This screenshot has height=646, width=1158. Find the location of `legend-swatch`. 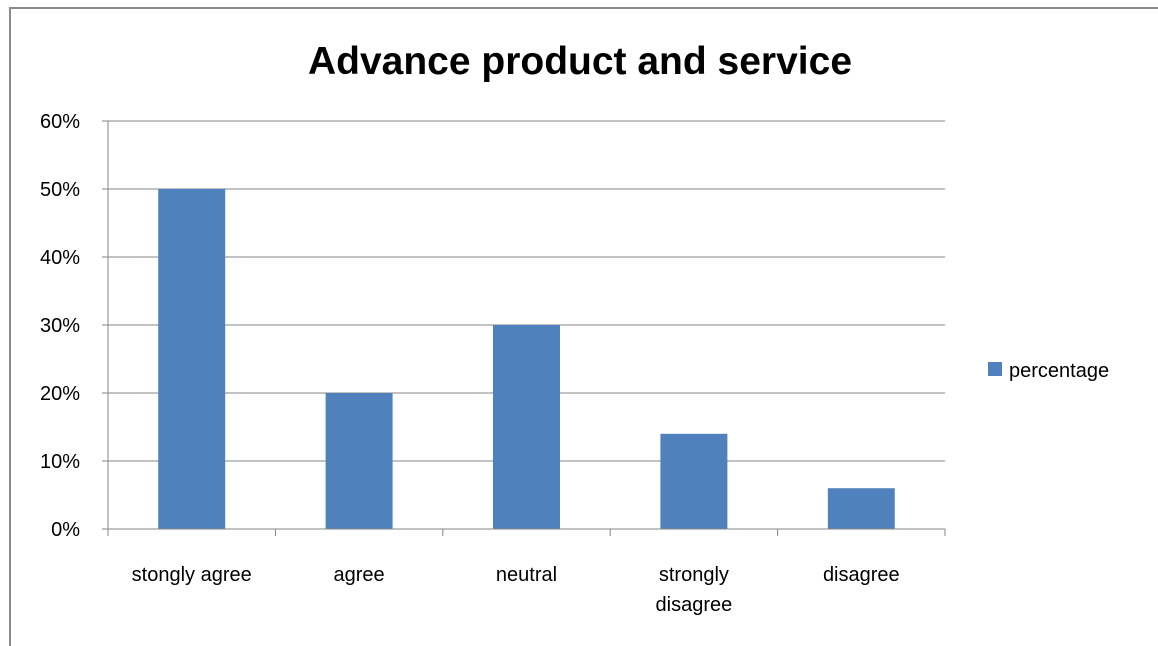

legend-swatch is located at coordinates (995, 369).